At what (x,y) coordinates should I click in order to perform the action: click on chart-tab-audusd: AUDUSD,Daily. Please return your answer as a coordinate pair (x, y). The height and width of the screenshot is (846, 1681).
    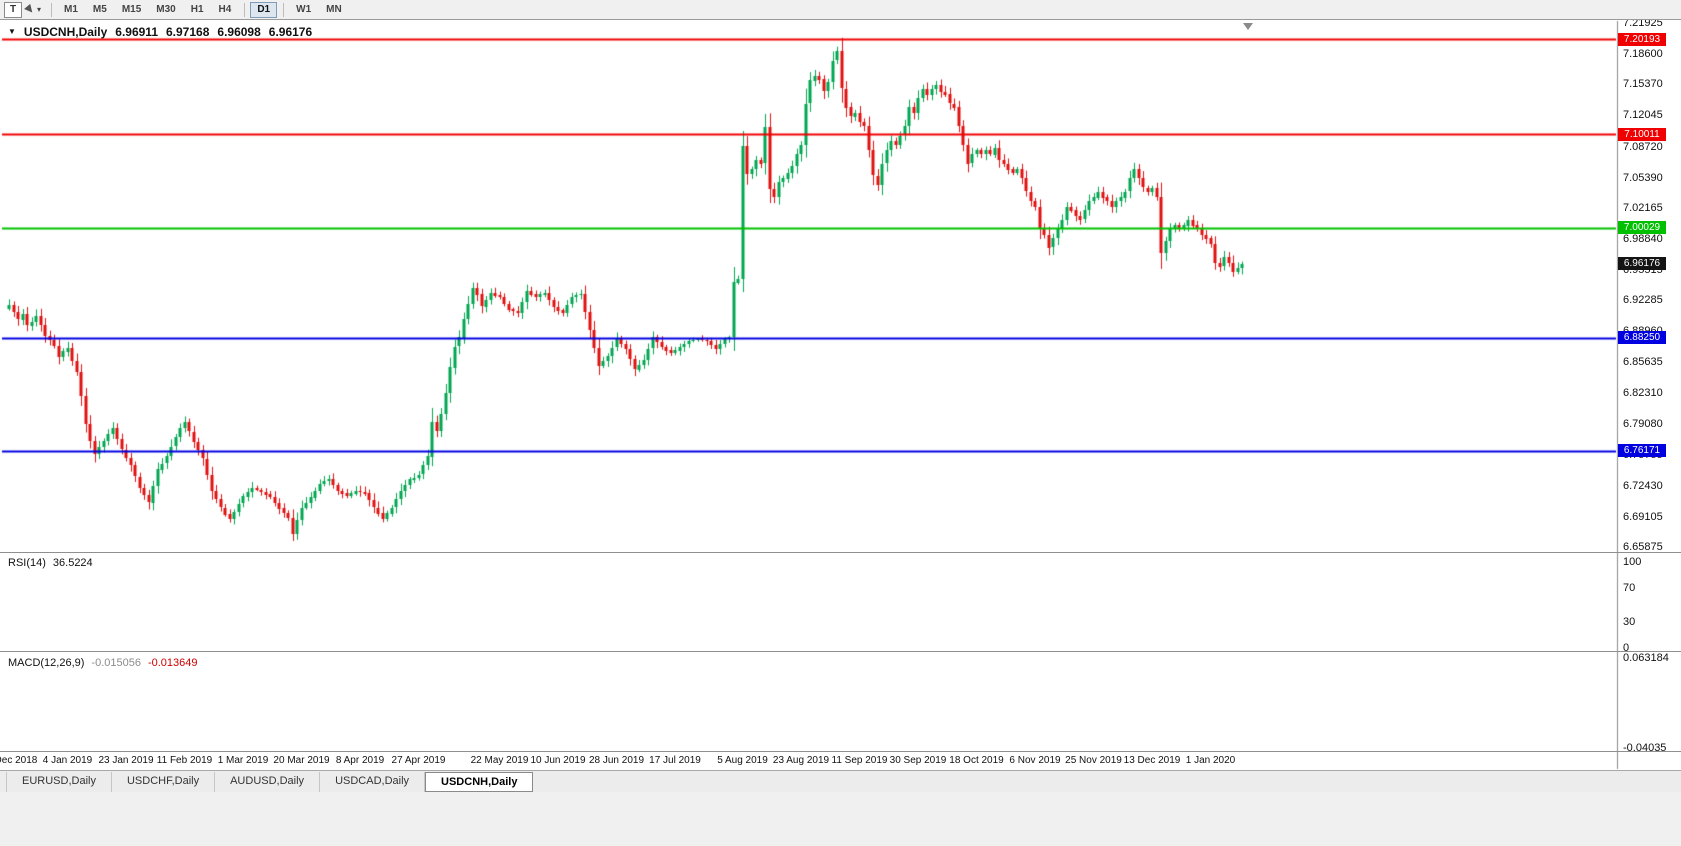
    Looking at the image, I should click on (268, 782).